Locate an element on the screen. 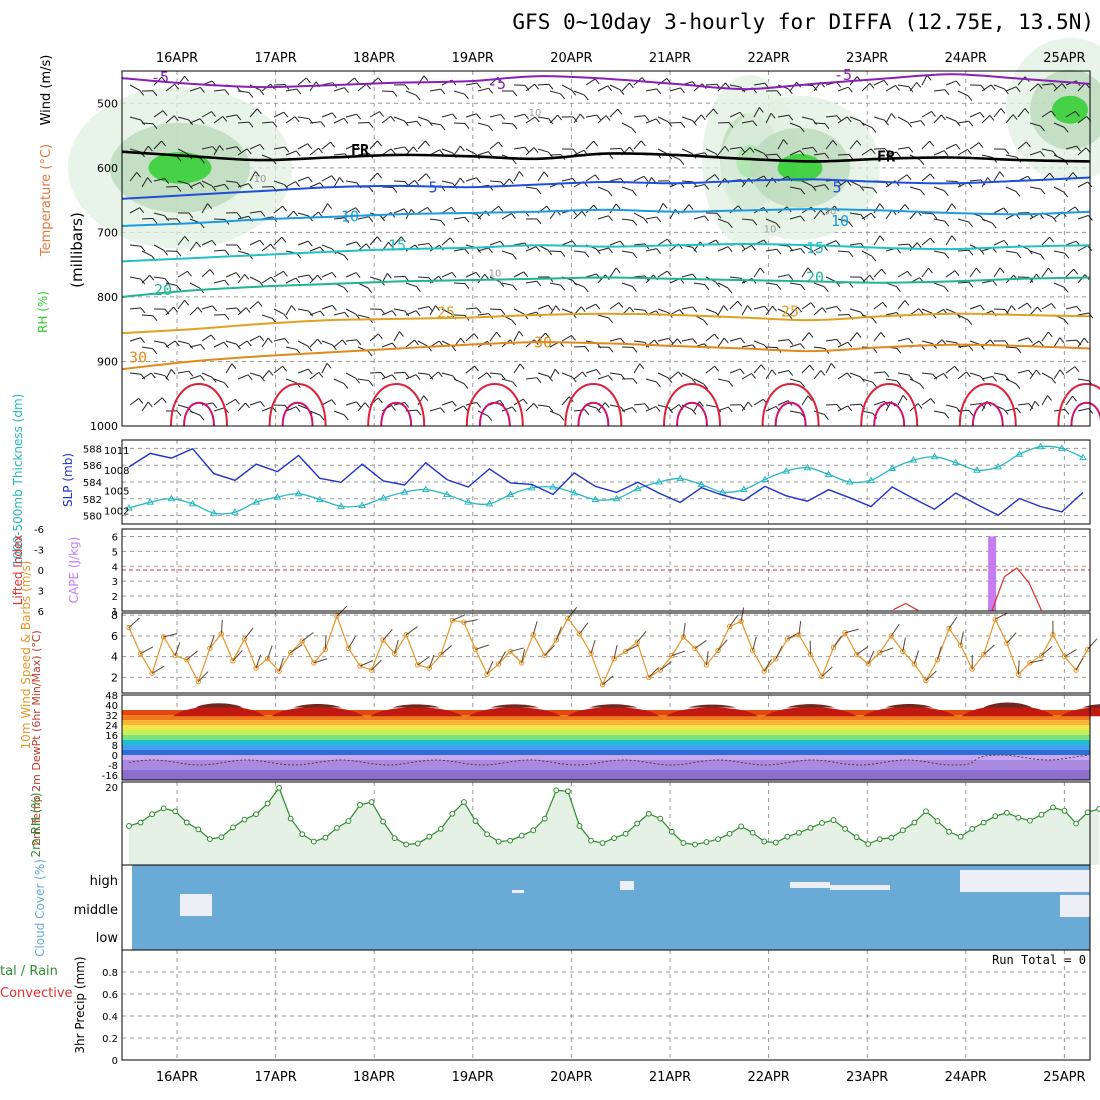 This screenshot has height=1100, width=1100. li-tick-label: -3 is located at coordinates (39, 551).